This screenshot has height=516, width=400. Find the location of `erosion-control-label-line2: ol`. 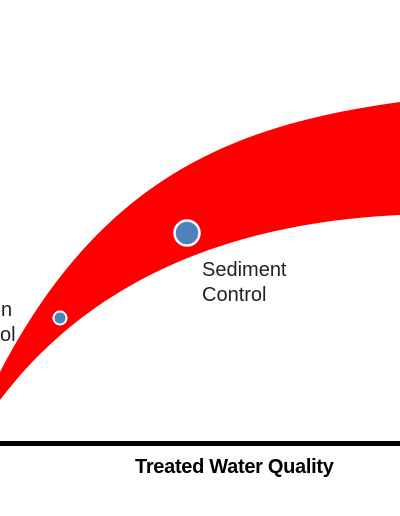

erosion-control-label-line2: ol is located at coordinates (8, 335).